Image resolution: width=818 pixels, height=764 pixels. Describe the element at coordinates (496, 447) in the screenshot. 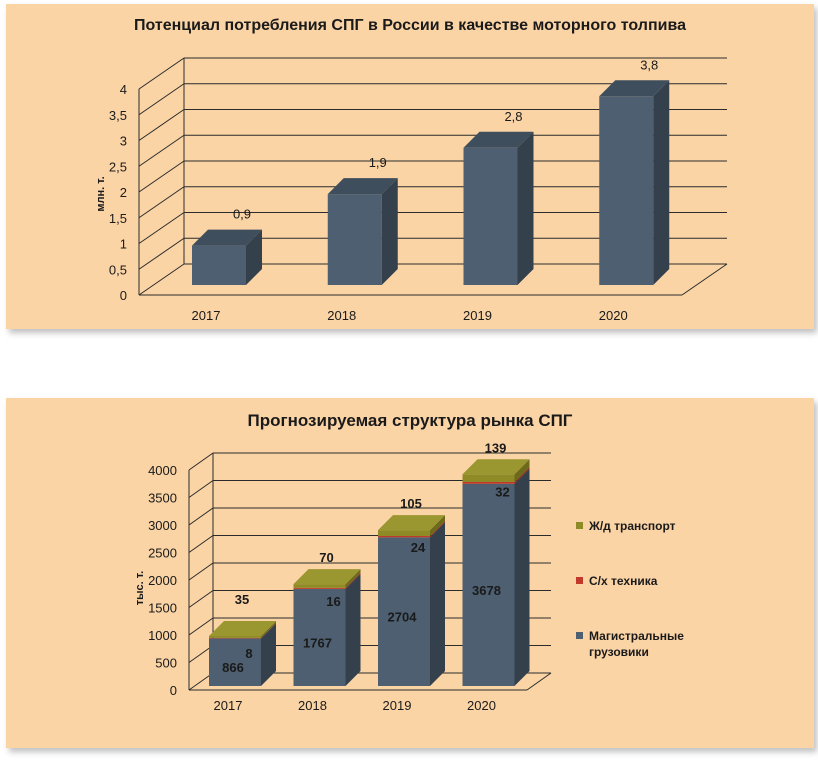

I see `data-label: 139` at that location.